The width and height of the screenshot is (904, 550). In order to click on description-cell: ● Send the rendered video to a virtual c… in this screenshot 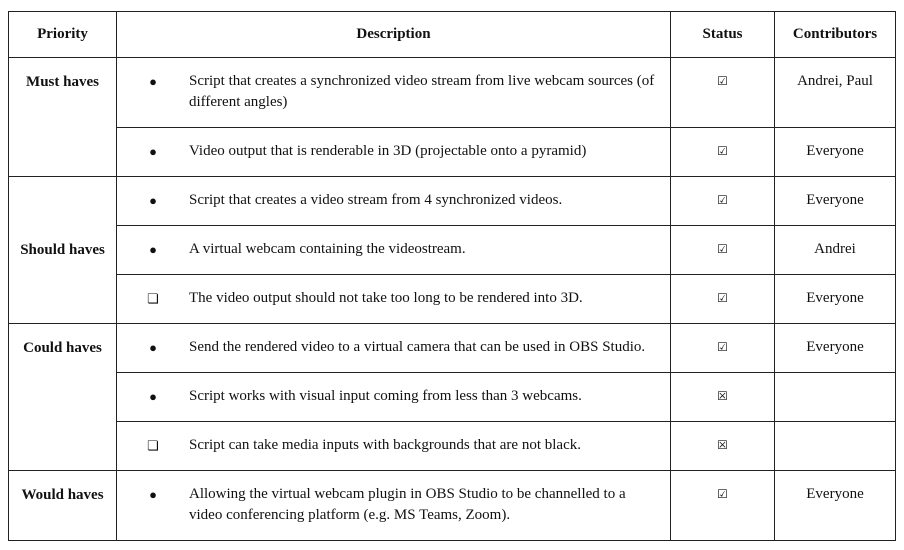, I will do `click(393, 348)`.